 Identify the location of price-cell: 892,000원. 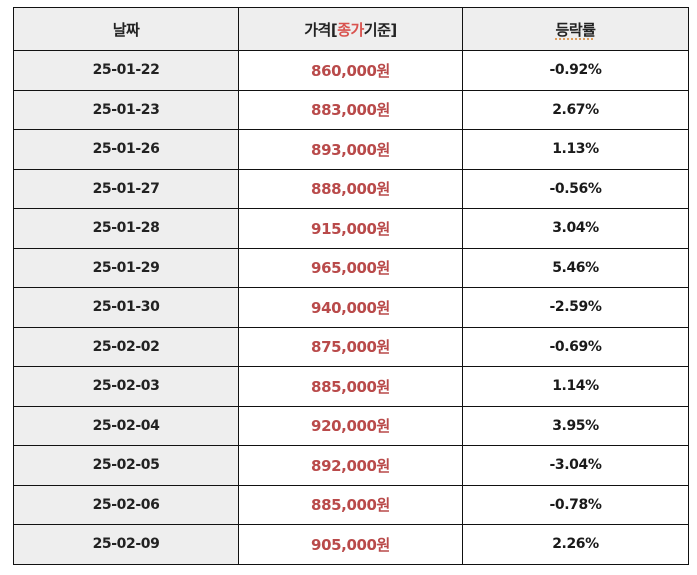
(350, 465).